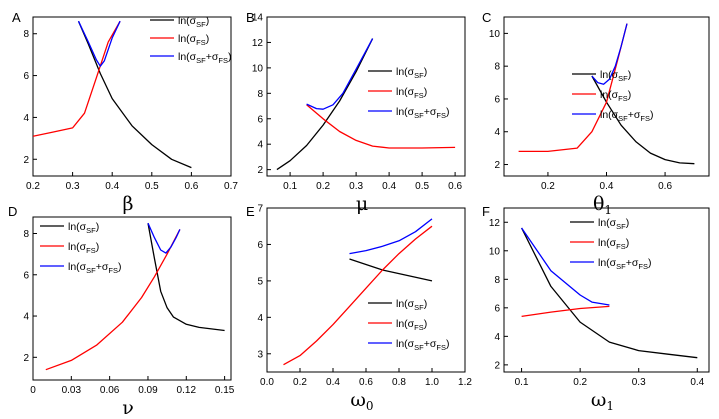  Describe the element at coordinates (12, 211) in the screenshot. I see `panel-letter: D` at that location.